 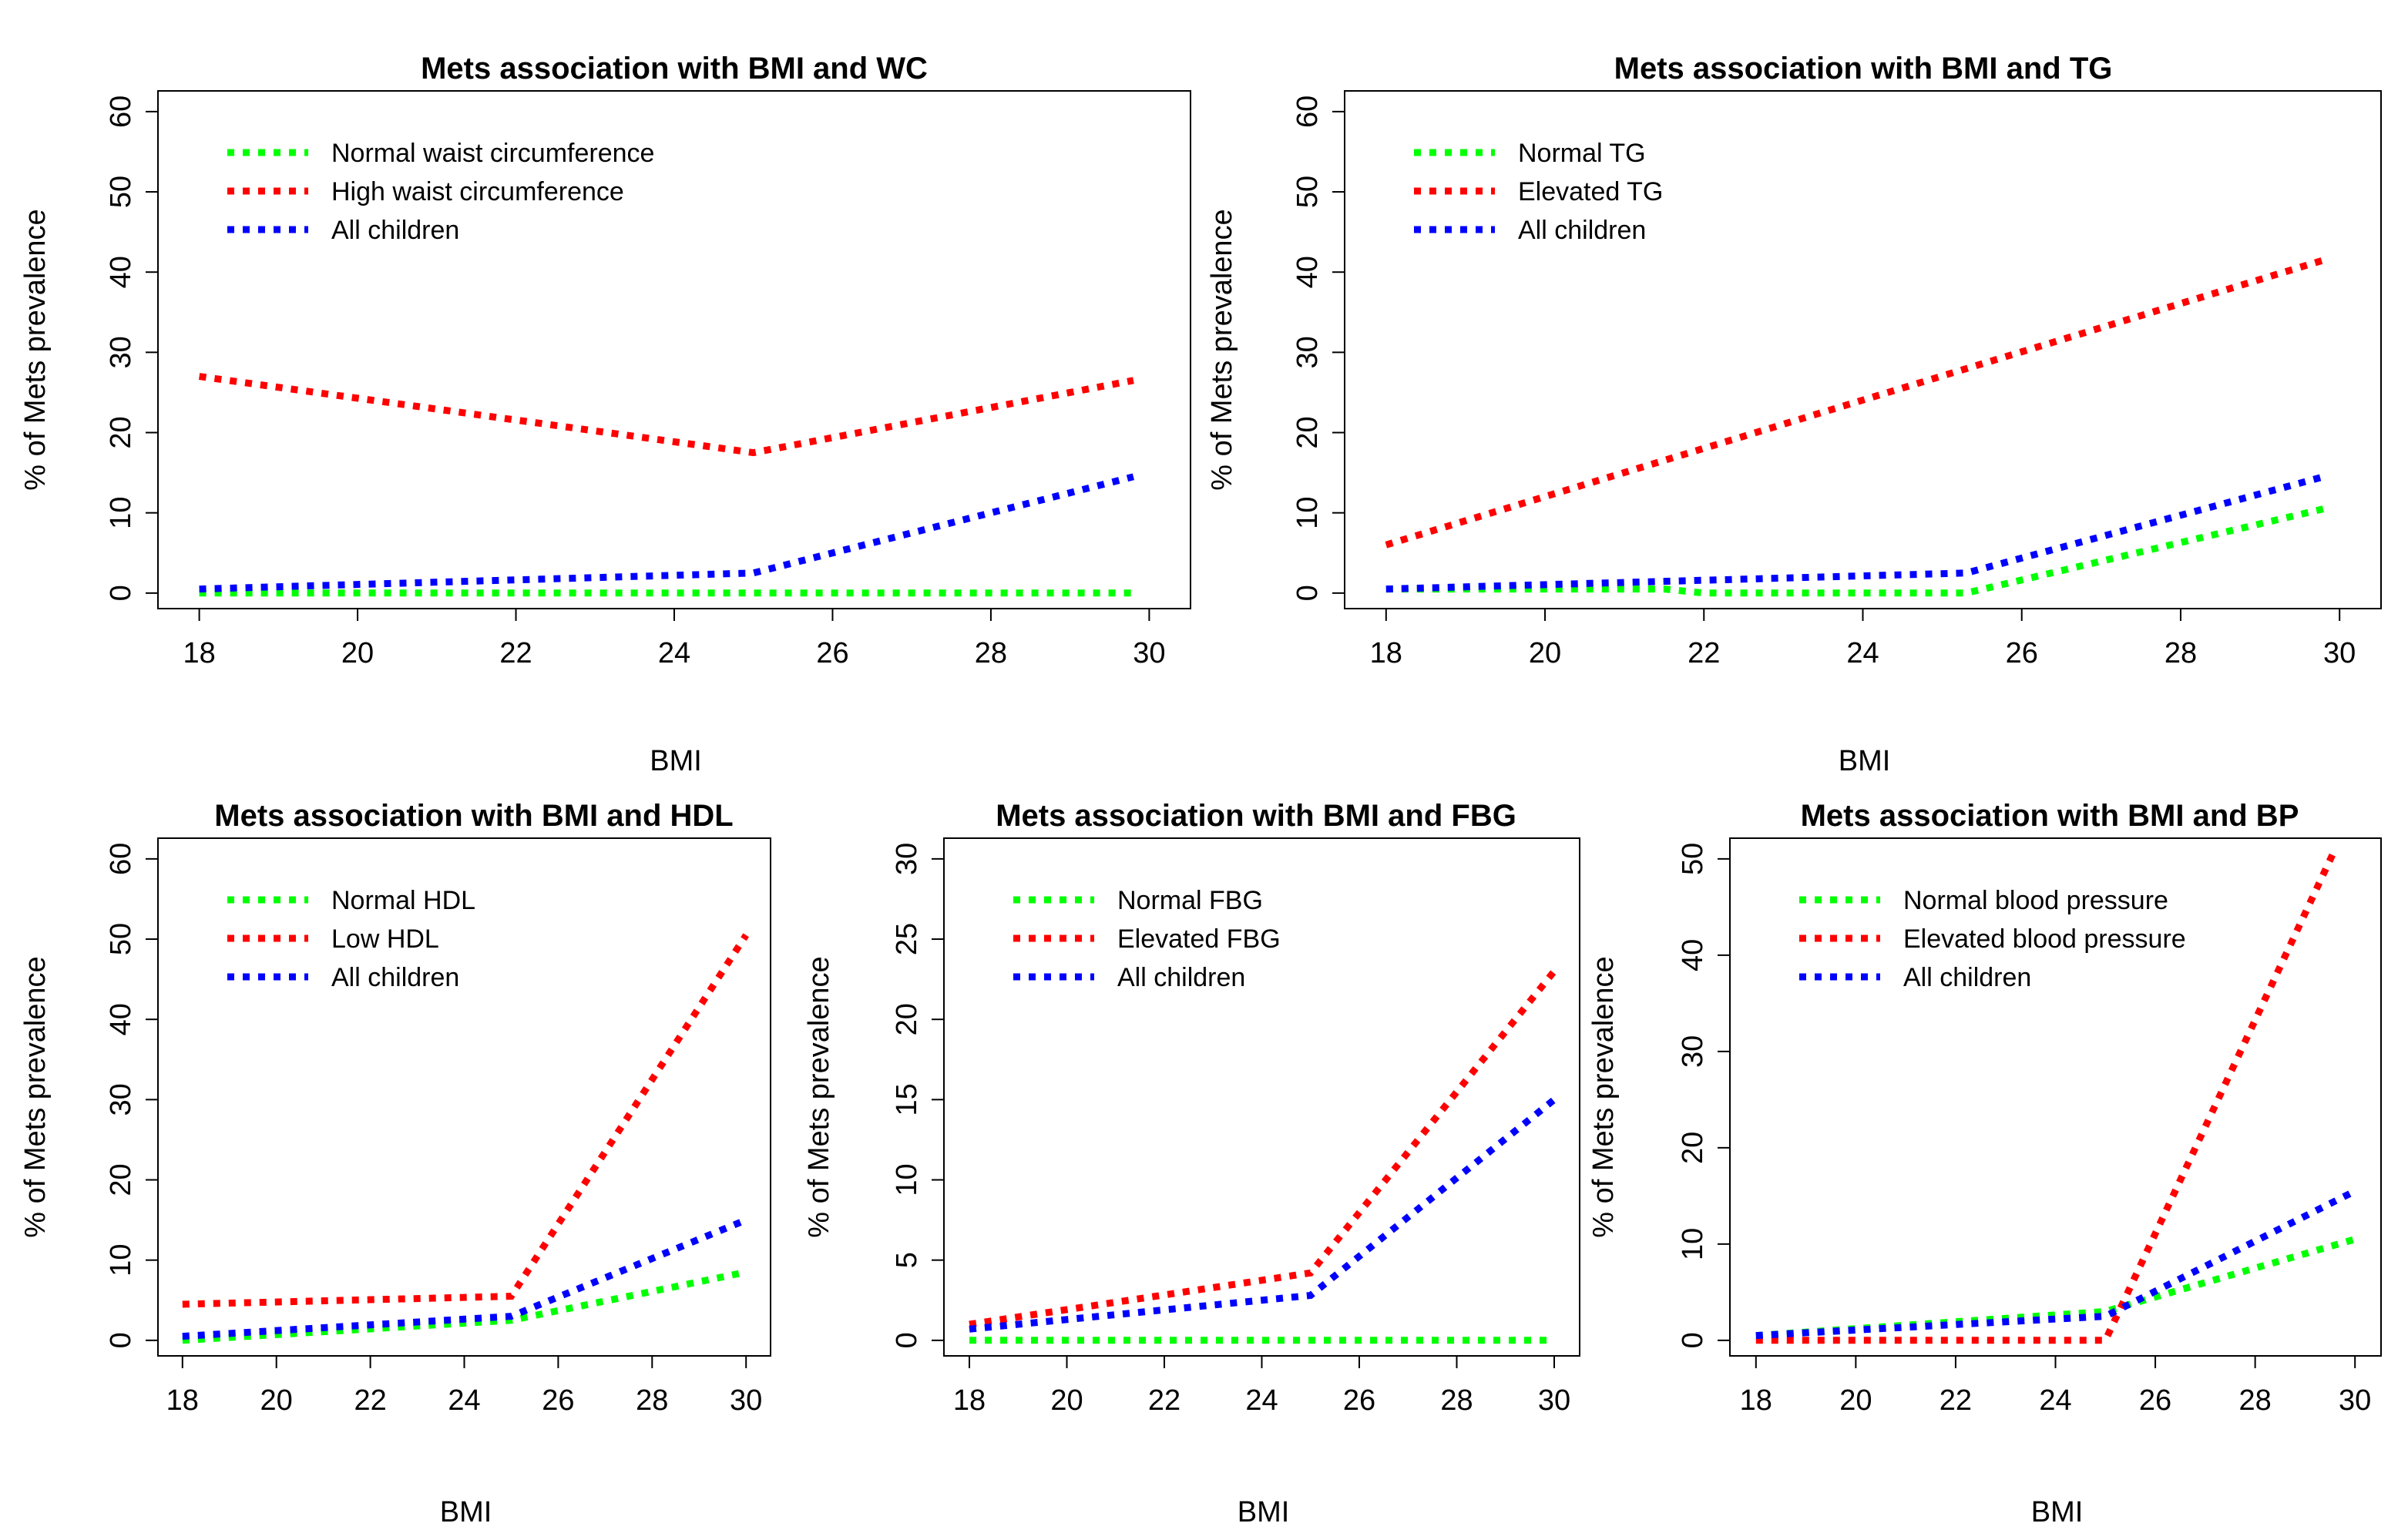 I want to click on chart-title: Mets association with BMI and BP, so click(x=2050, y=816).